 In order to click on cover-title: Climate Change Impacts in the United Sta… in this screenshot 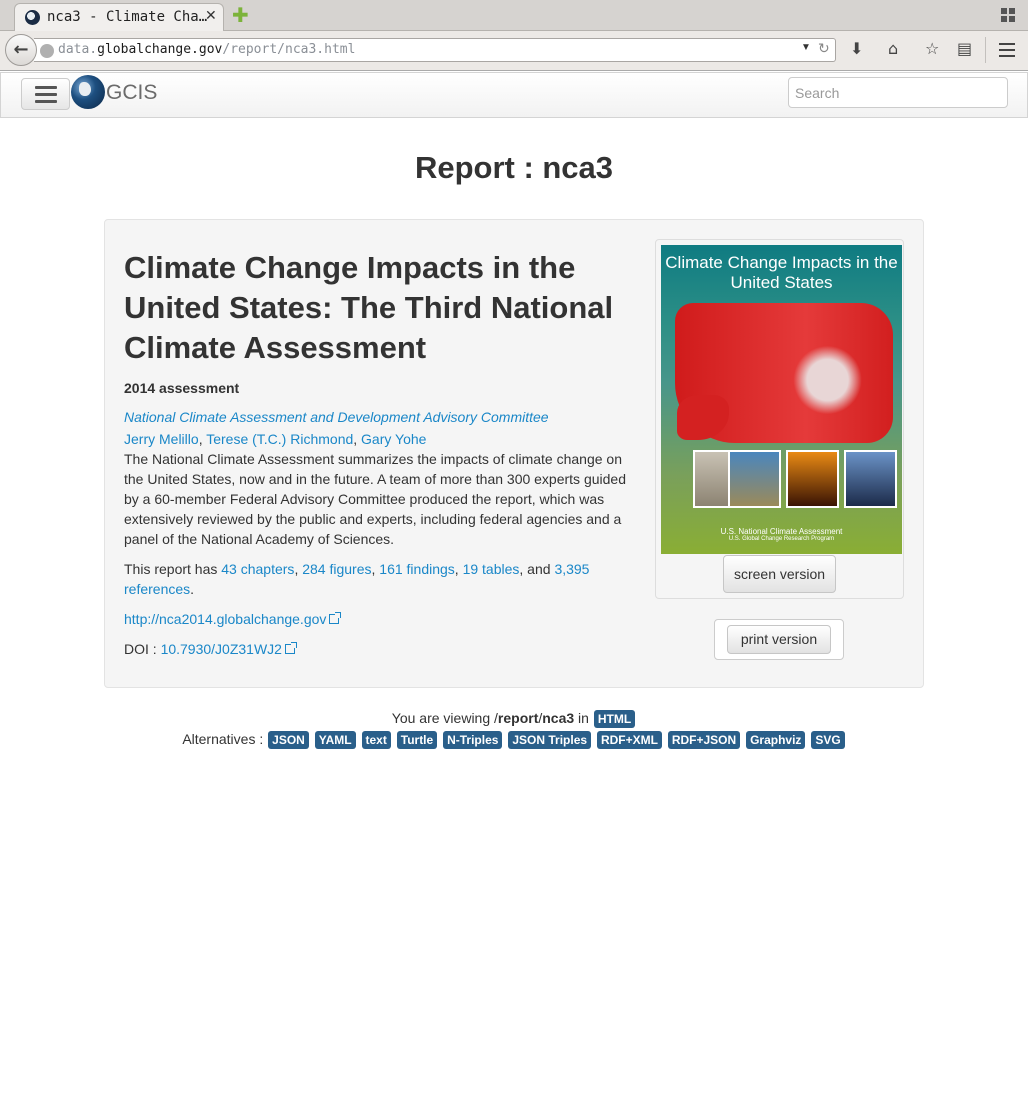, I will do `click(781, 272)`.